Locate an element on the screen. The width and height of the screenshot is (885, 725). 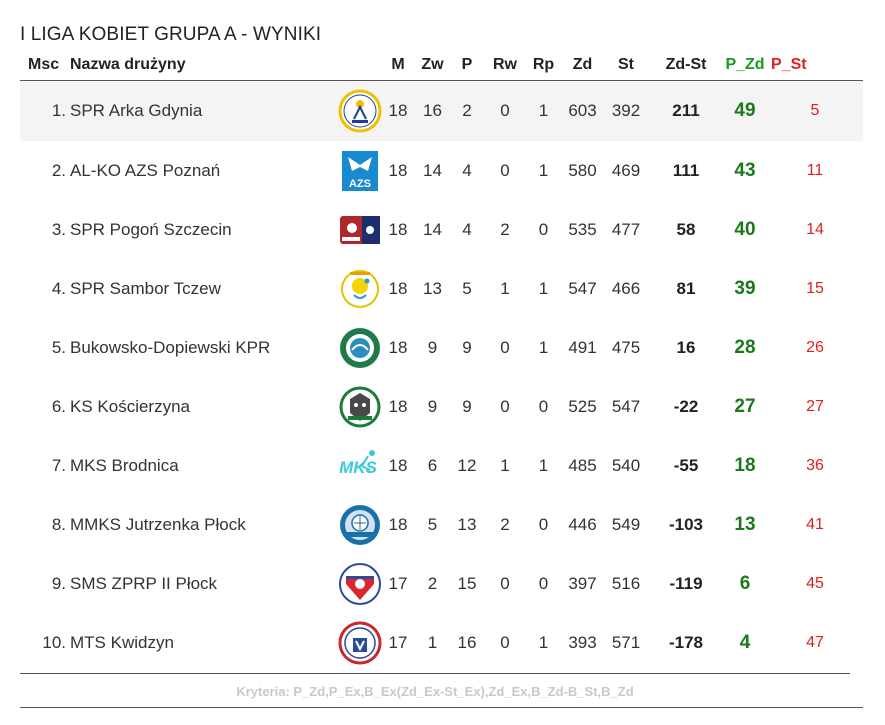
goals-for-cell: 393 is located at coordinates (582, 642).